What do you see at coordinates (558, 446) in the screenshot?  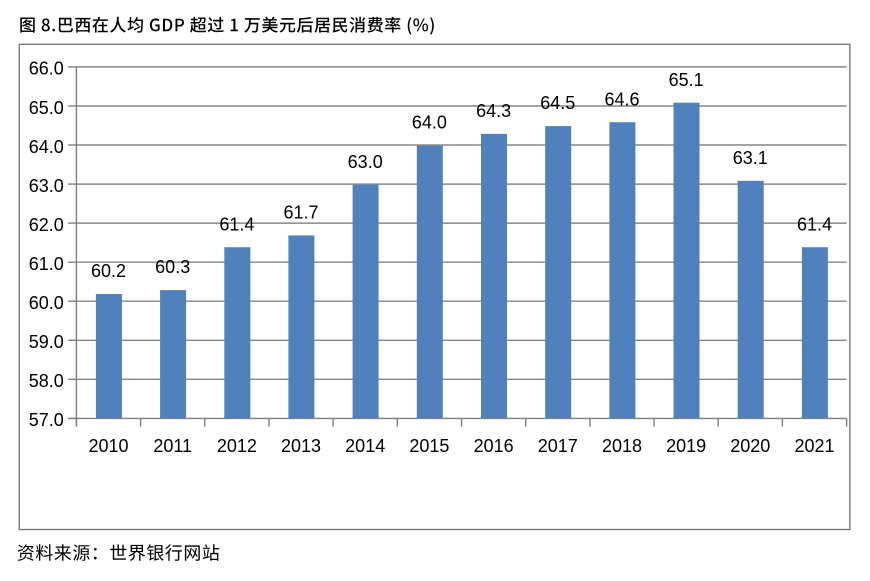 I see `svg-text: 2017` at bounding box center [558, 446].